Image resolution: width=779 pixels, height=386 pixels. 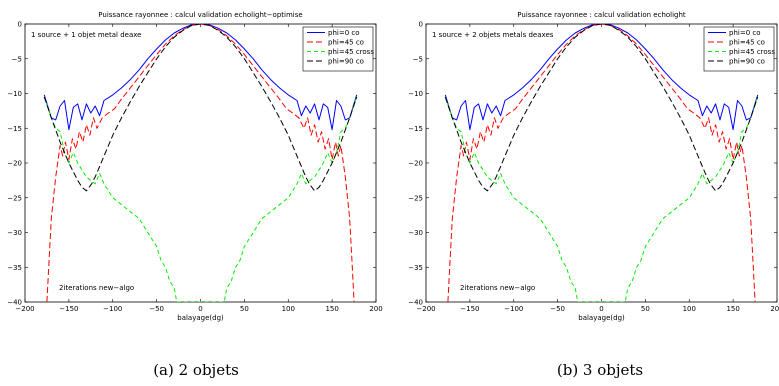 What do you see at coordinates (600, 370) in the screenshot?
I see `figure-caption: (b) 3 objets` at bounding box center [600, 370].